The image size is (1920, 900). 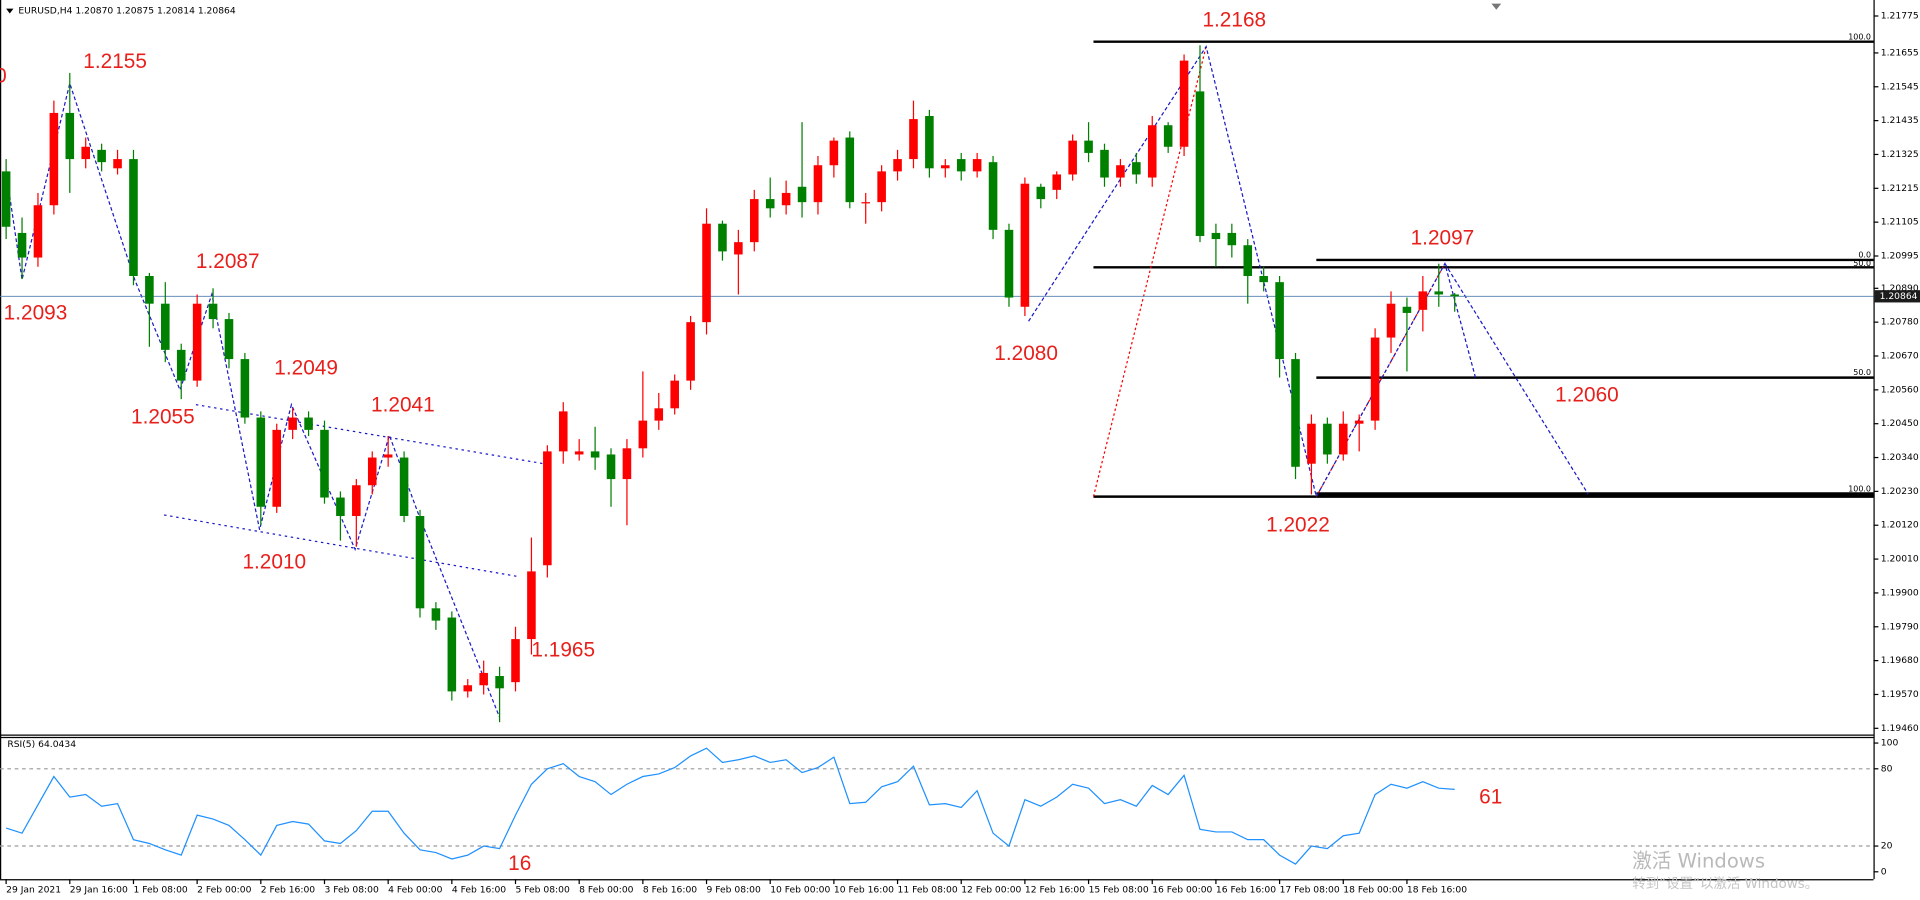 I want to click on x-tick-label: 4 Feb 00:00, so click(x=415, y=890).